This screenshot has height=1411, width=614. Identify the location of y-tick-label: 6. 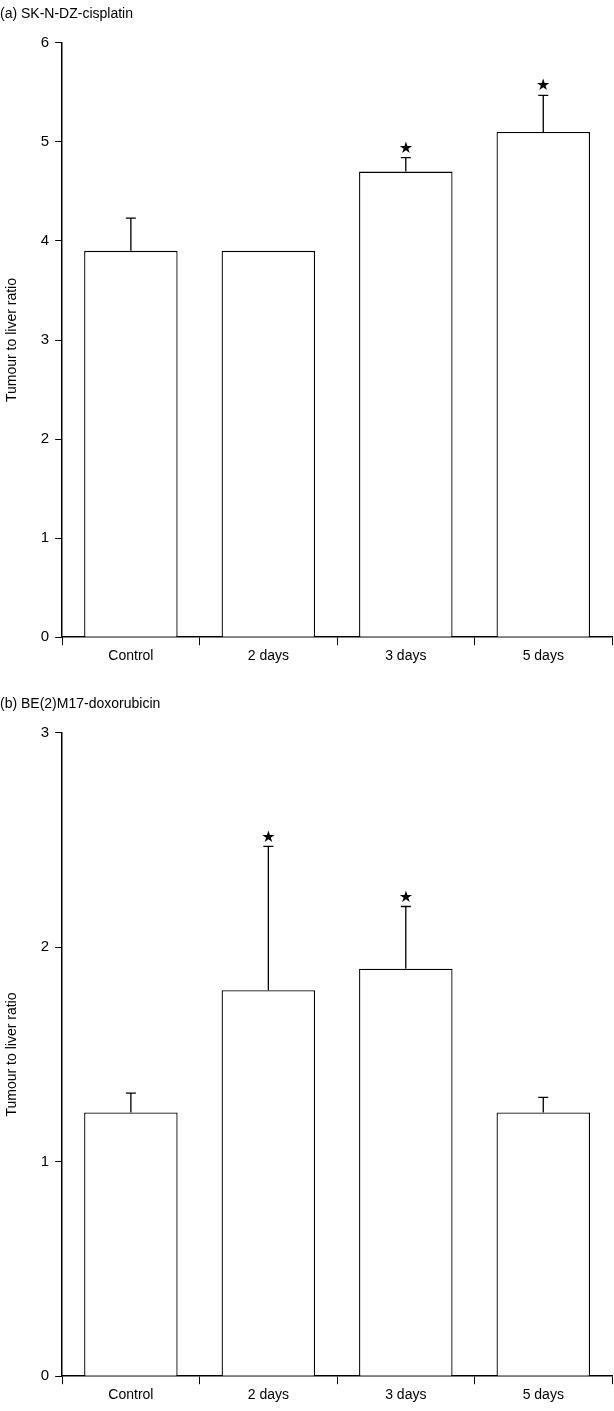
(45, 41).